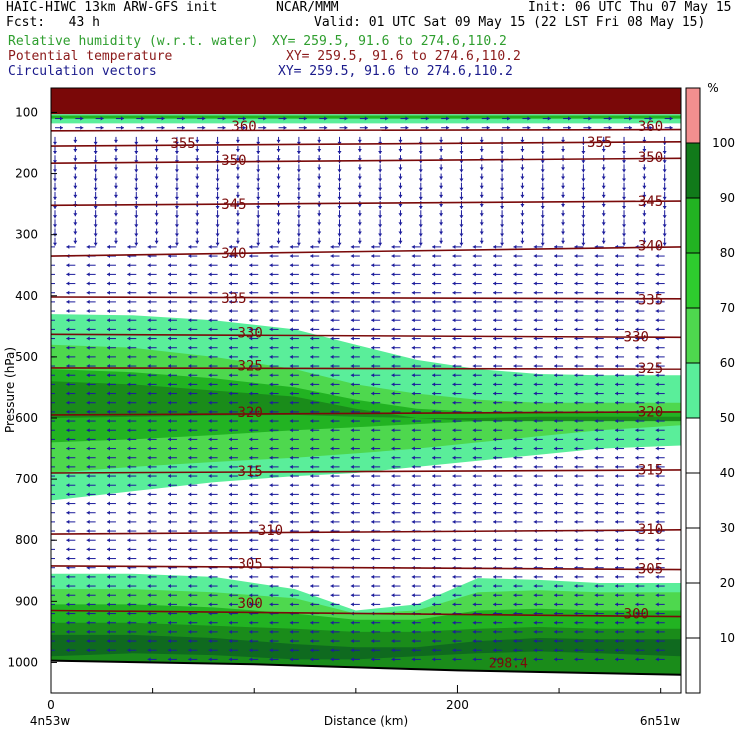  What do you see at coordinates (650, 470) in the screenshot?
I see `theta-label: 315` at bounding box center [650, 470].